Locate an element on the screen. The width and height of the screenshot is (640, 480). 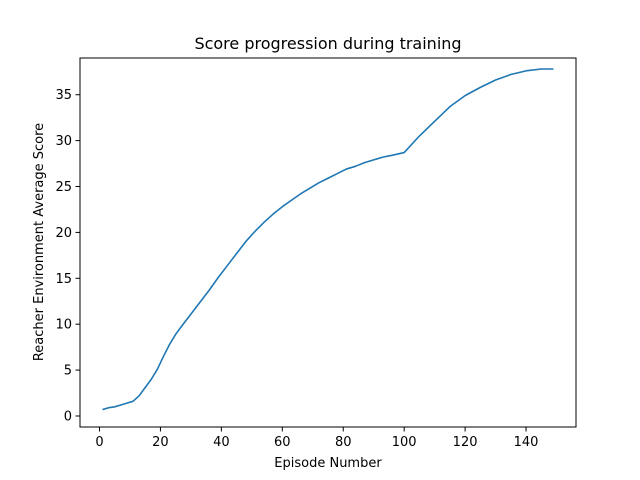
y-tick-label: 10 is located at coordinates (63, 325).